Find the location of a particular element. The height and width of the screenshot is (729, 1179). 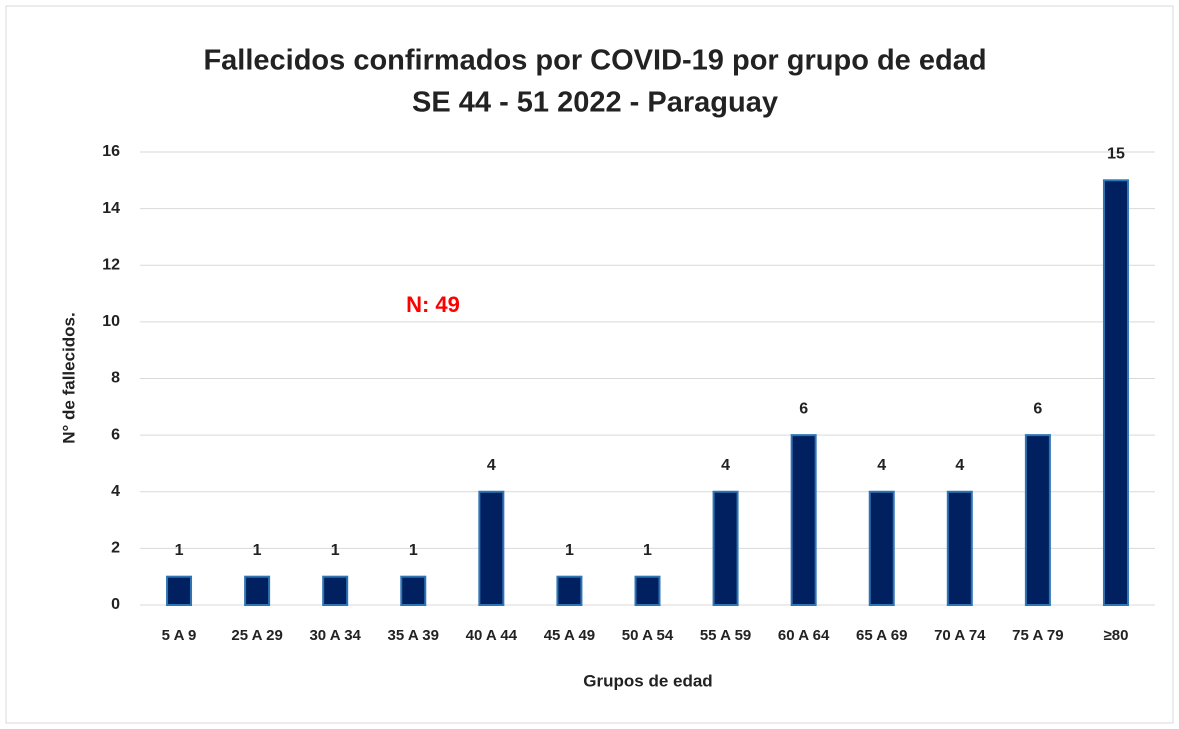

y-tick-label: 12 is located at coordinates (111, 264).